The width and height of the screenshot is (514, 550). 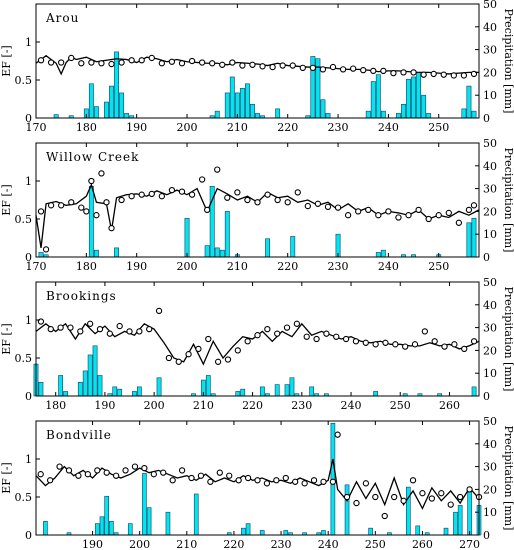 I want to click on x-tick-label: 190, so click(x=104, y=405).